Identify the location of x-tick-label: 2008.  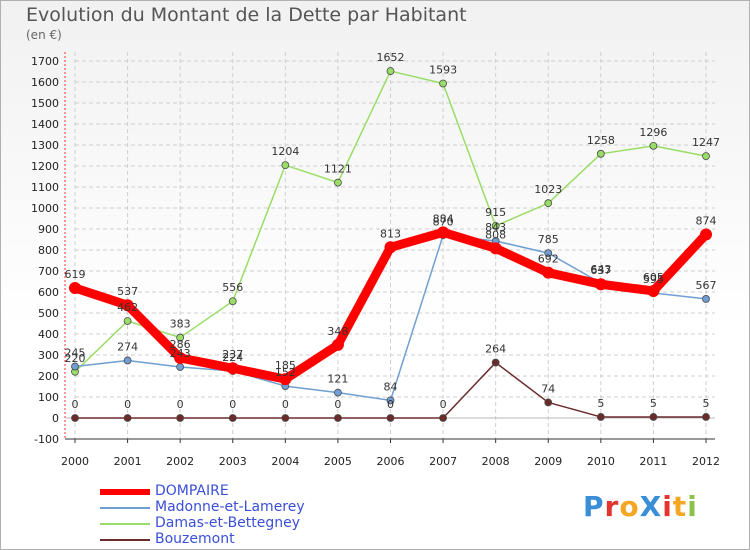
(496, 461).